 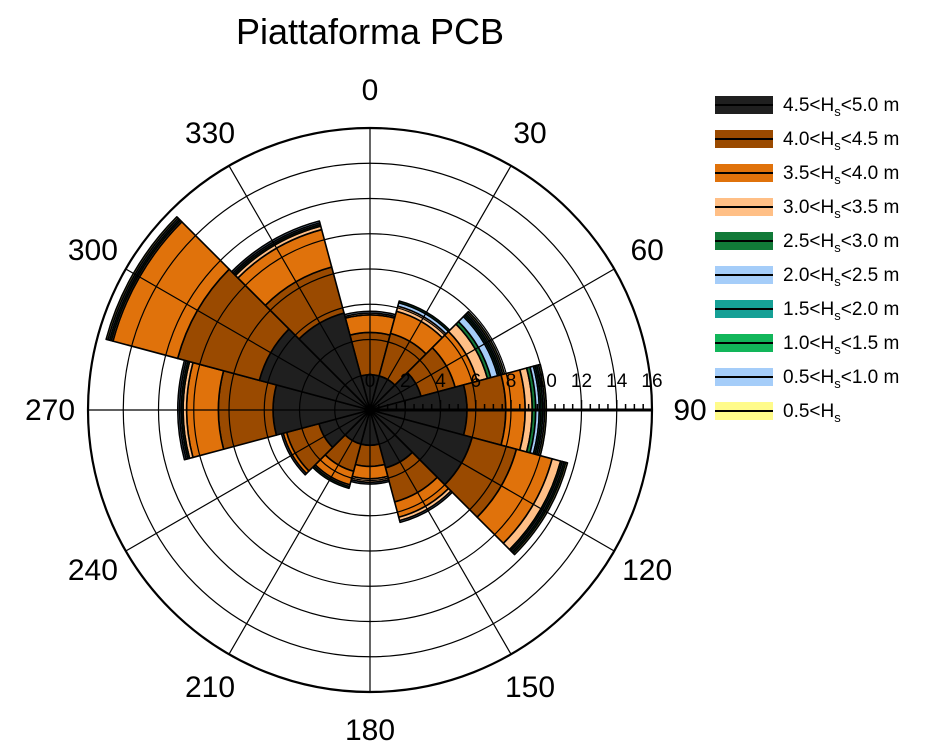 What do you see at coordinates (689, 410) in the screenshot?
I see `angle-label-90: 90` at bounding box center [689, 410].